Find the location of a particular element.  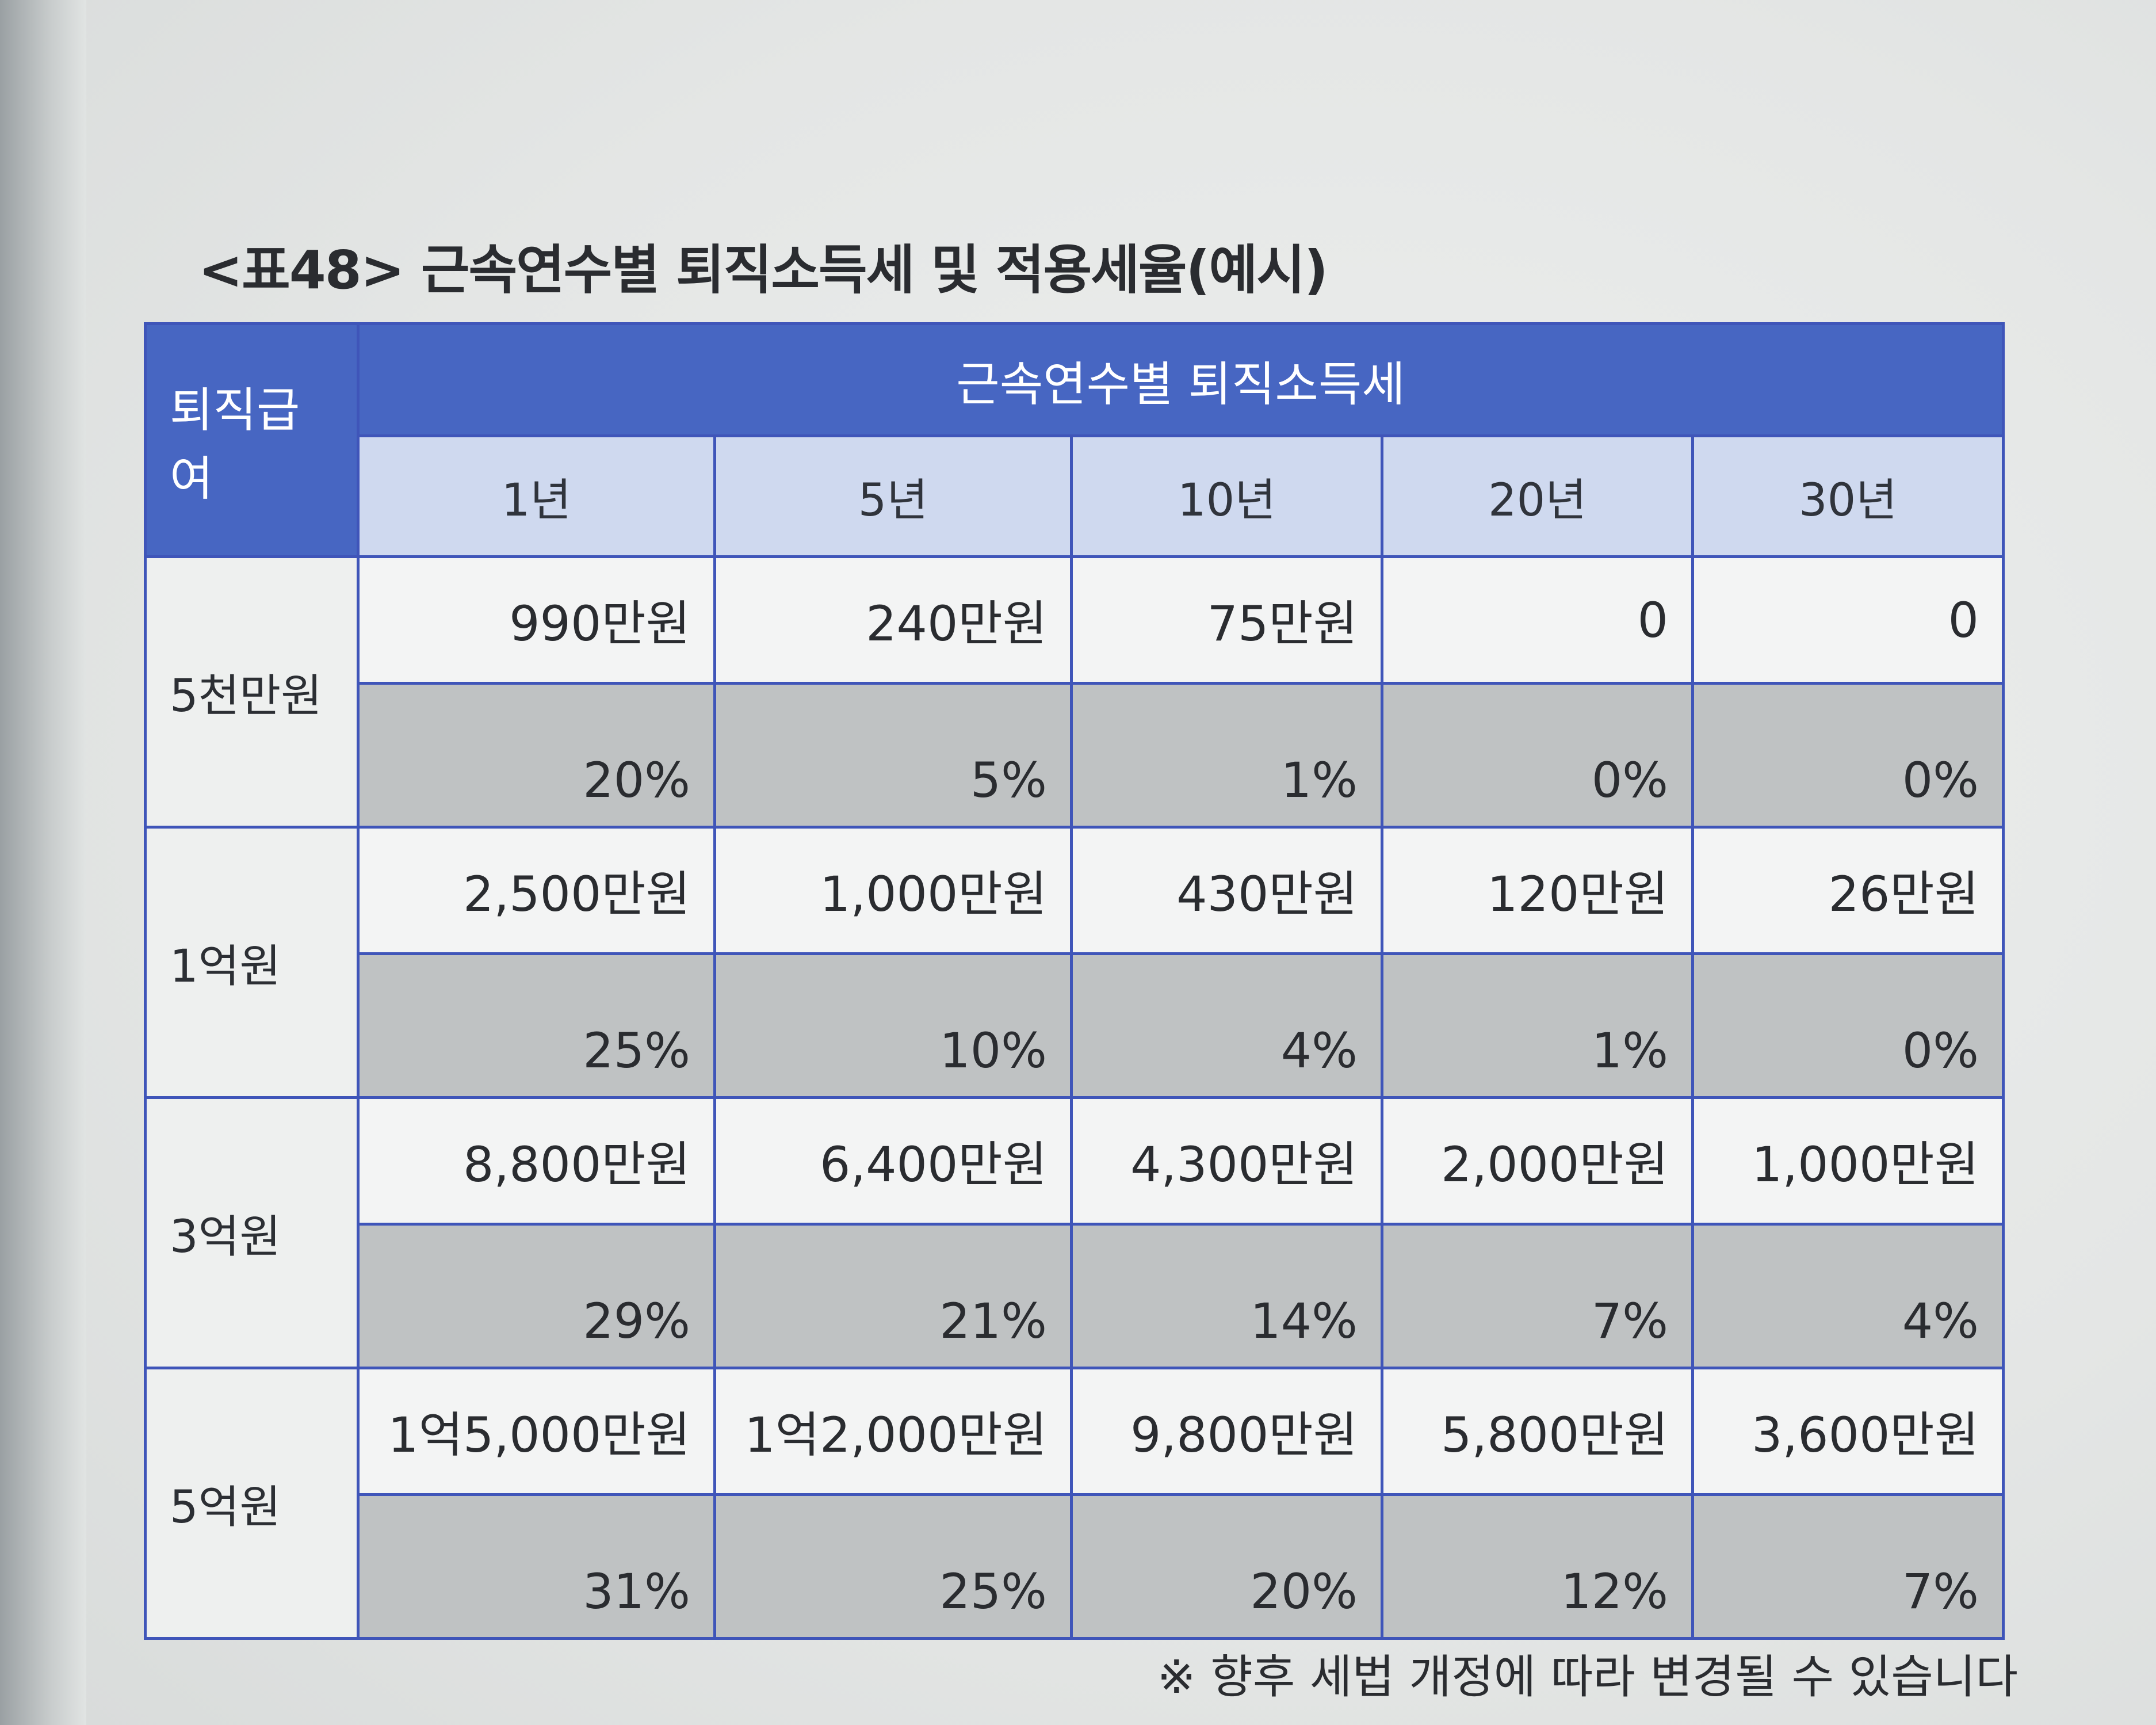

header-row-group: 퇴직급여 근속연수별 퇴직소득세 is located at coordinates (1074, 440).